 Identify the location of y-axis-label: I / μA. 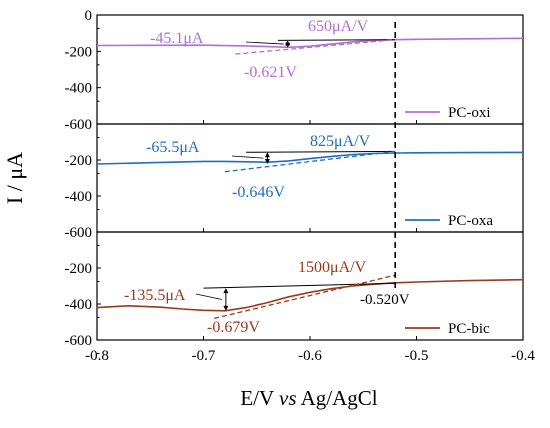
(14, 178).